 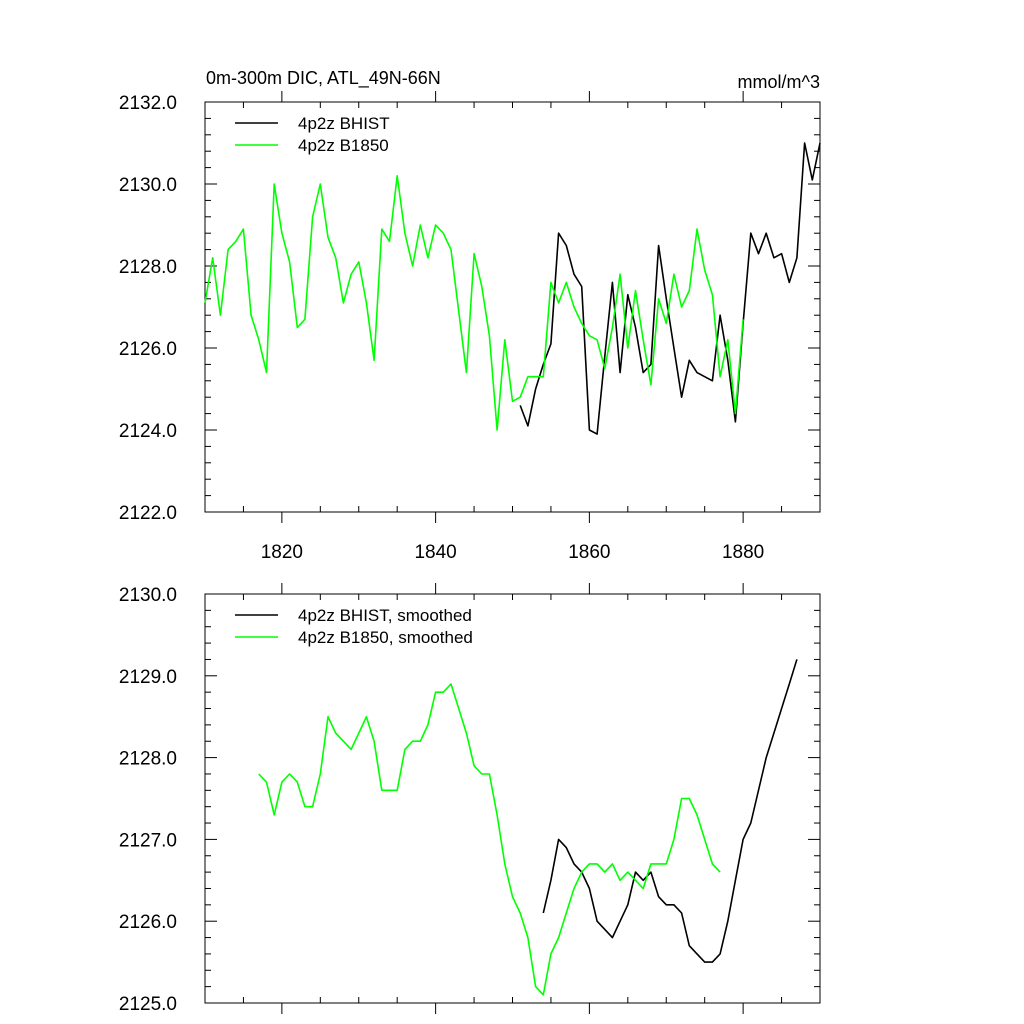 I want to click on y-tick-label: 2132.0, so click(x=148, y=103).